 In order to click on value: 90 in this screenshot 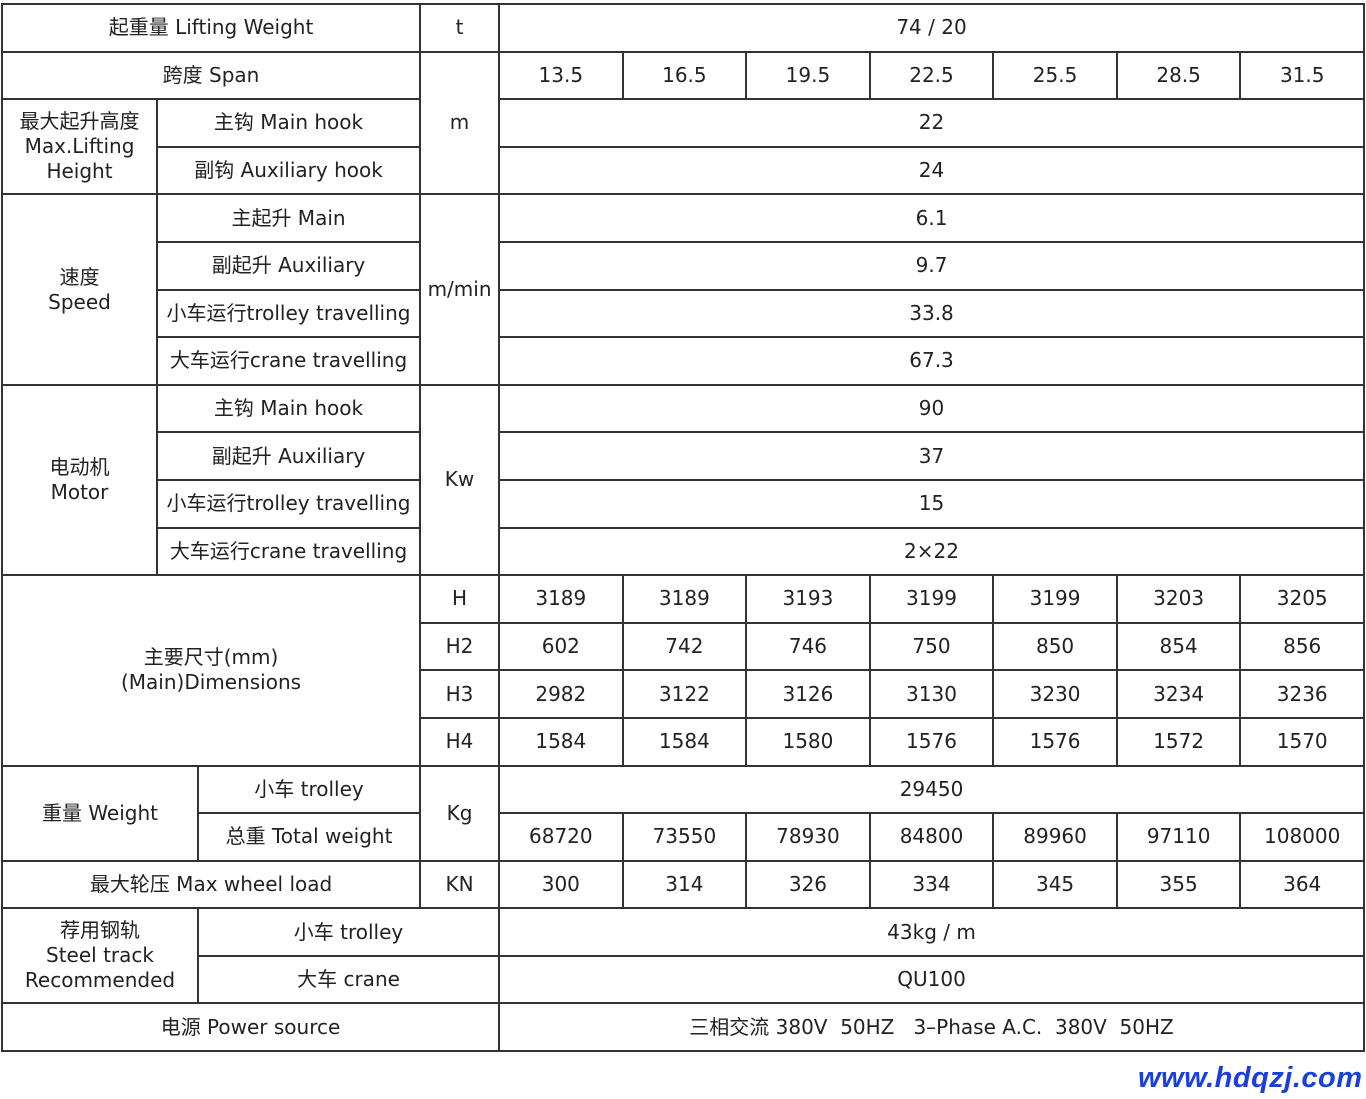, I will do `click(931, 408)`.